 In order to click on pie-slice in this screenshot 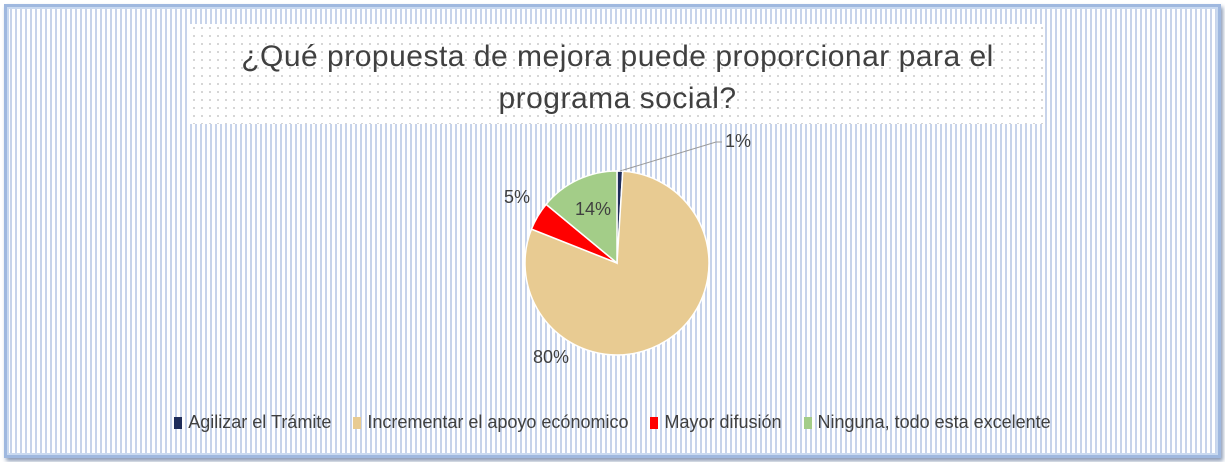, I will do `click(581, 217)`.